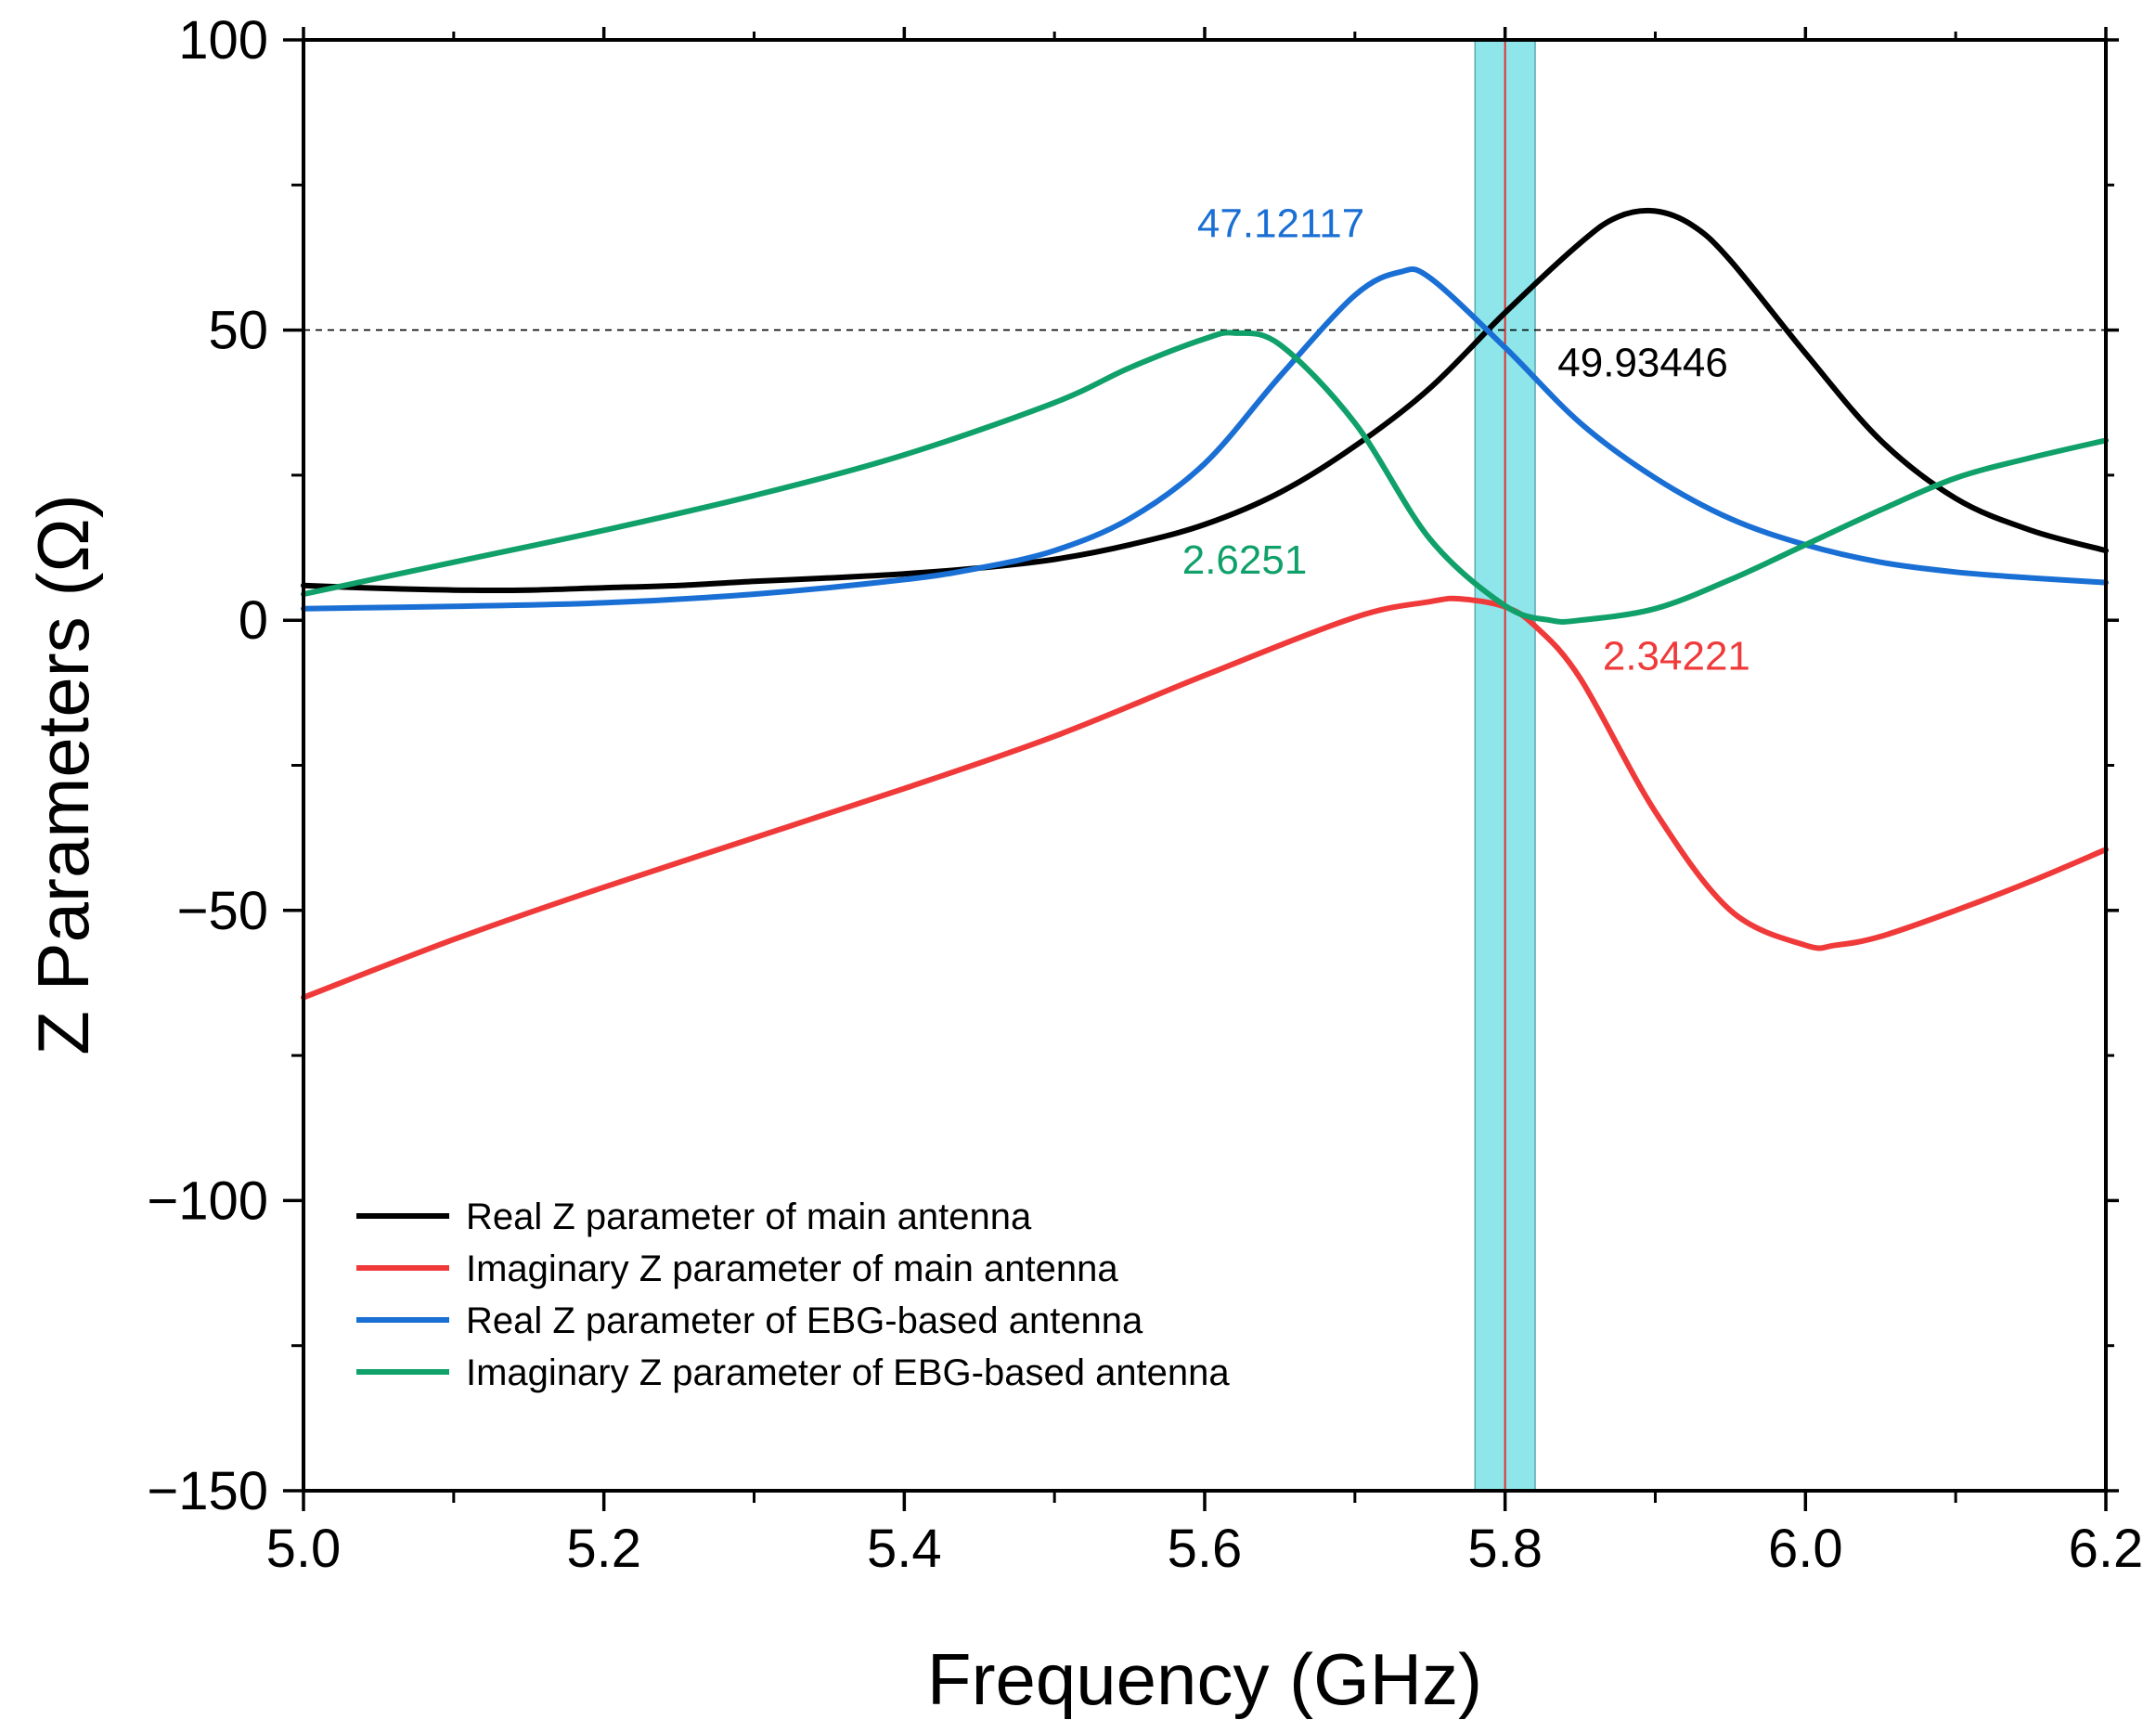 The width and height of the screenshot is (2156, 1733). I want to click on x-tick-label: 6.0, so click(1805, 1549).